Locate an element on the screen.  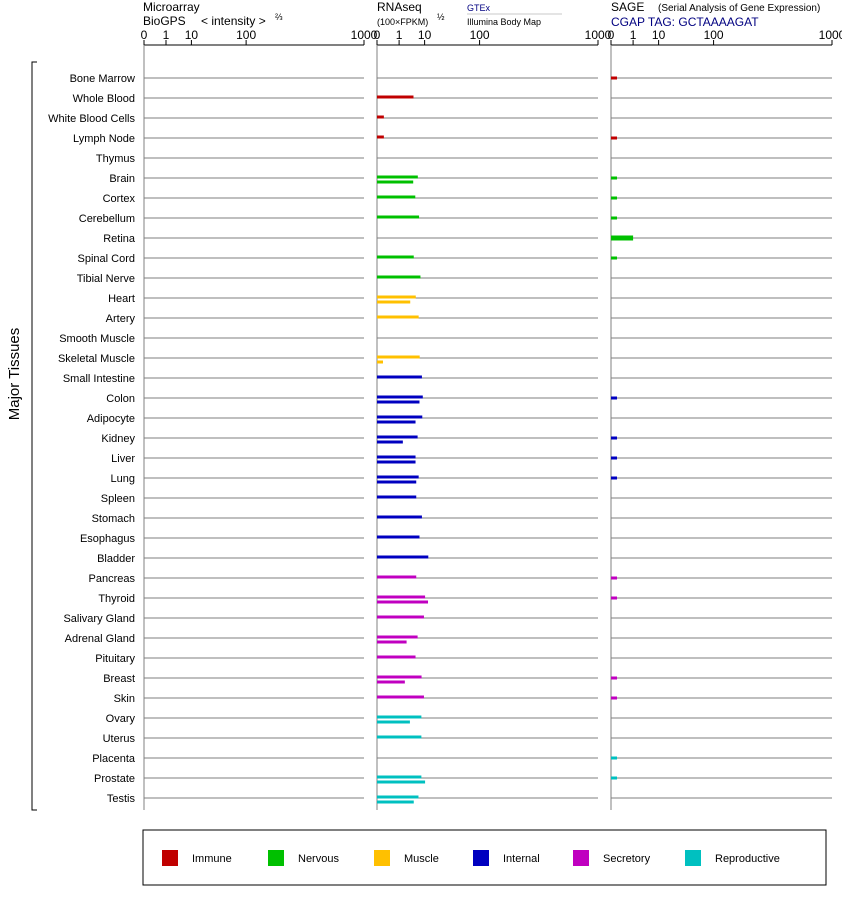
microarray-tick-label: 0 is located at coordinates (144, 35).